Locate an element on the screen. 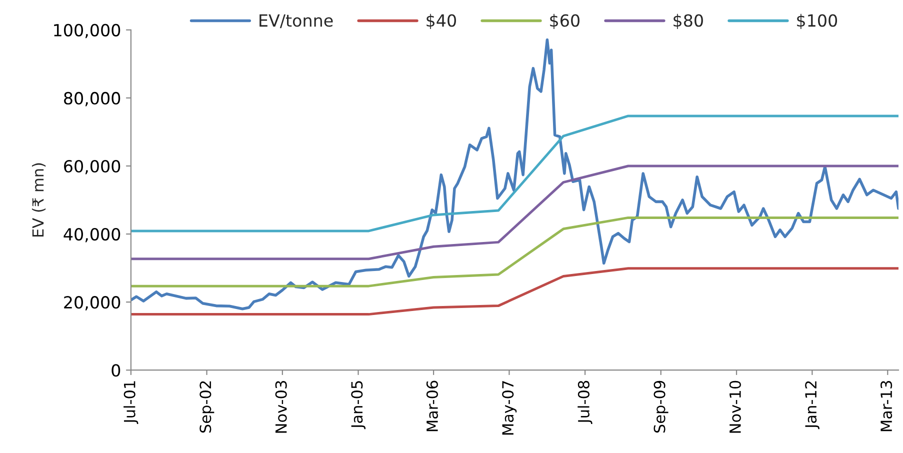 This screenshot has width=903, height=453. x-tick-label: May-07 is located at coordinates (509, 408).